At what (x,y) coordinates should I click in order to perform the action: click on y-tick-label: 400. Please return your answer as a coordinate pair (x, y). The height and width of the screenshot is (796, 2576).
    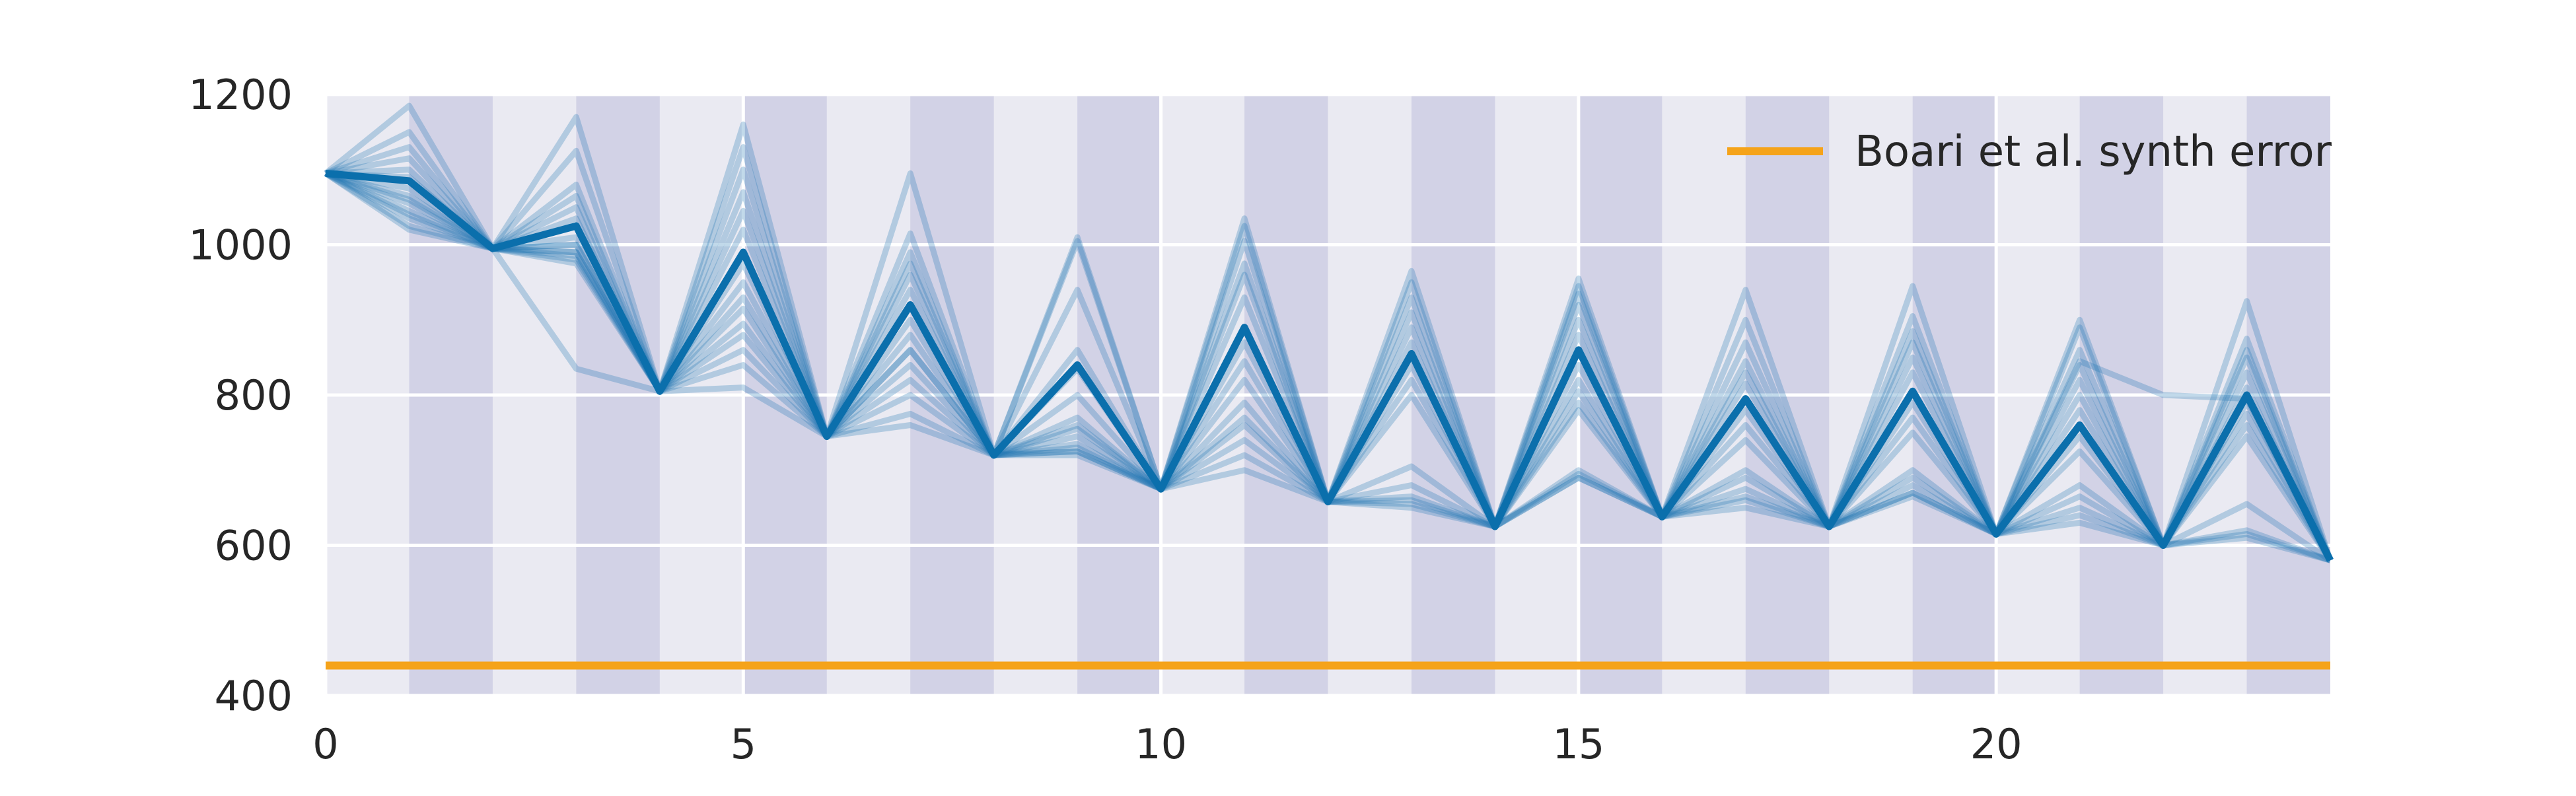
    Looking at the image, I should click on (254, 696).